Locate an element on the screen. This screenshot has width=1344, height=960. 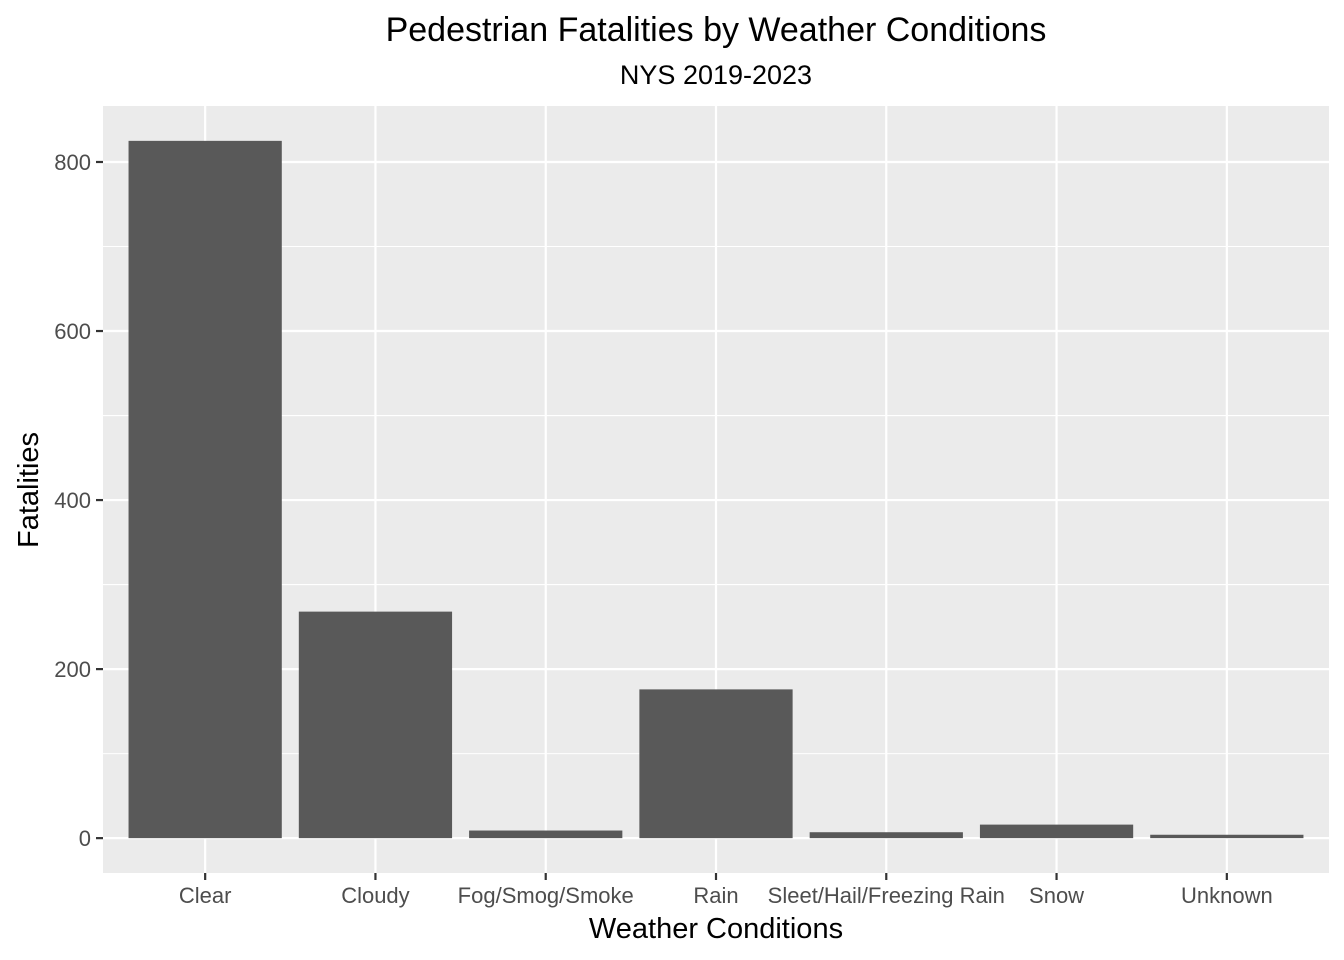
x-axis-title: Weather Conditions is located at coordinates (716, 929).